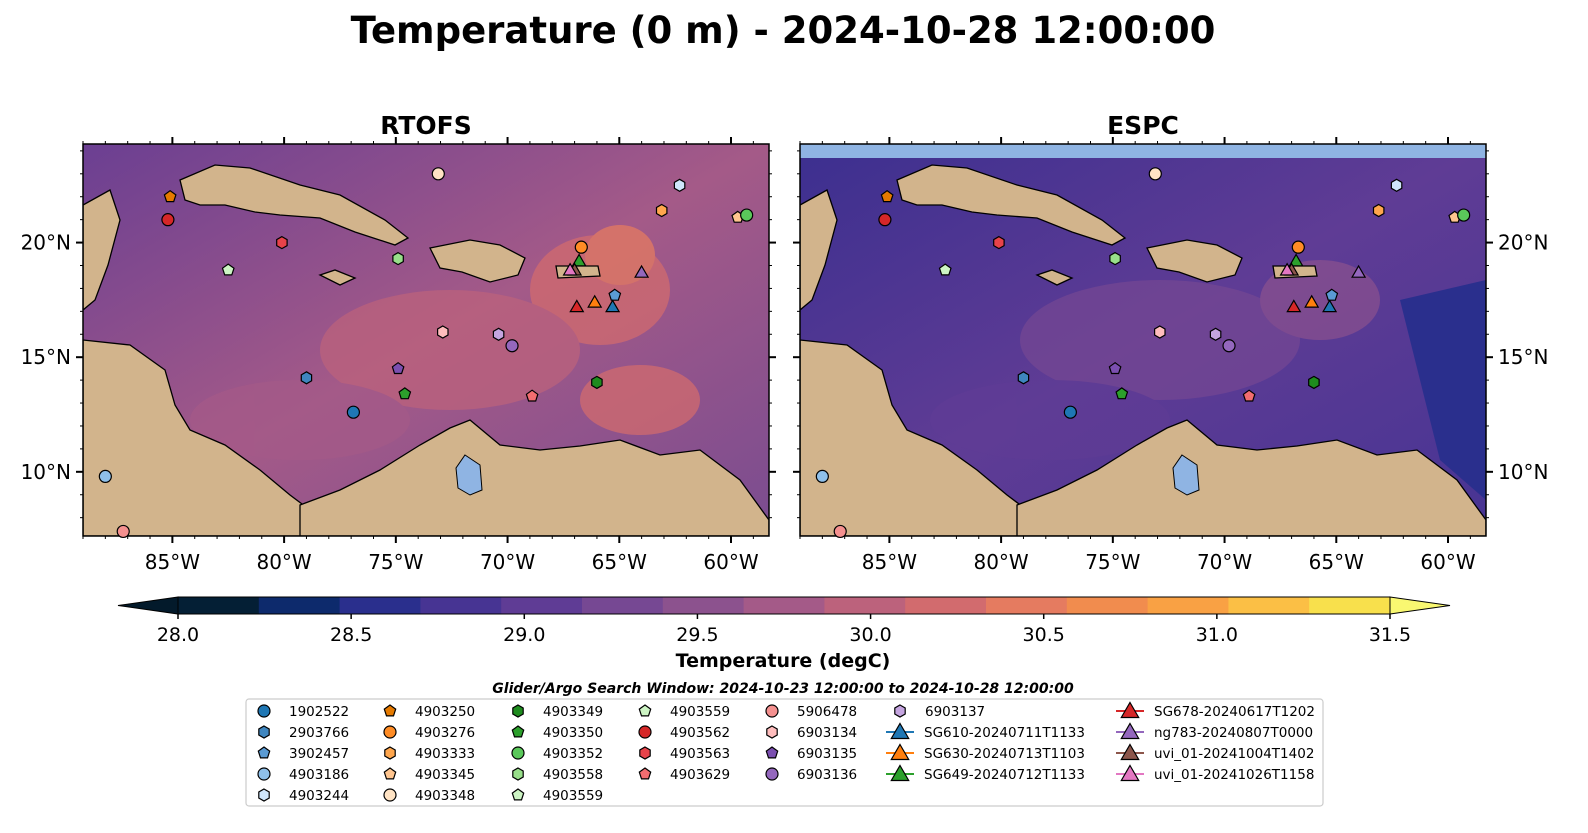 This screenshot has width=1588, height=833. I want to click on legend-label: 4903558, so click(573, 775).